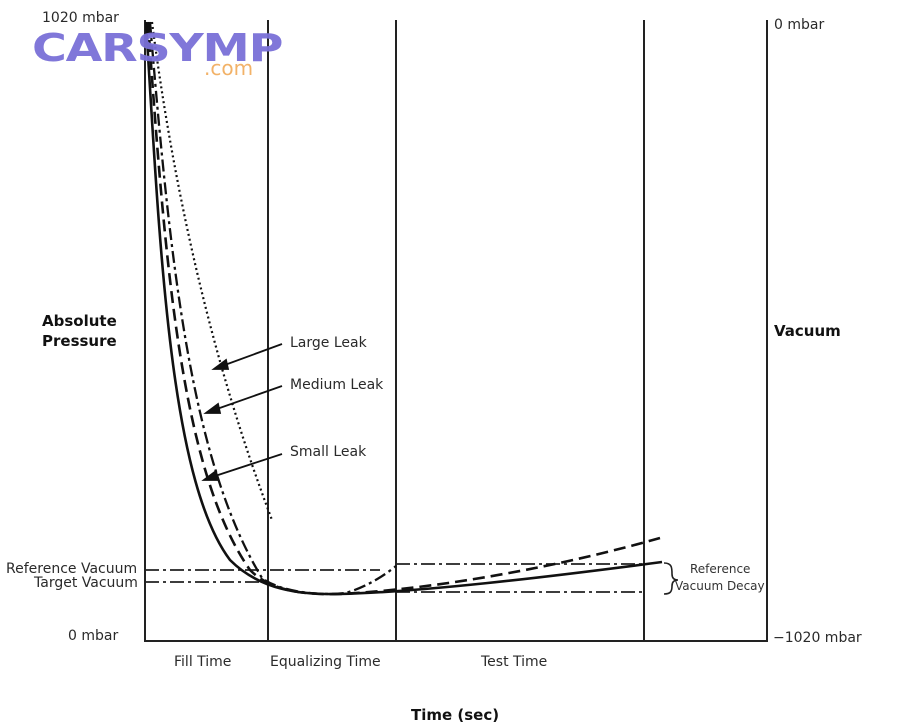 The height and width of the screenshot is (727, 900). I want to click on phase-test-label: Test Time, so click(514, 662).